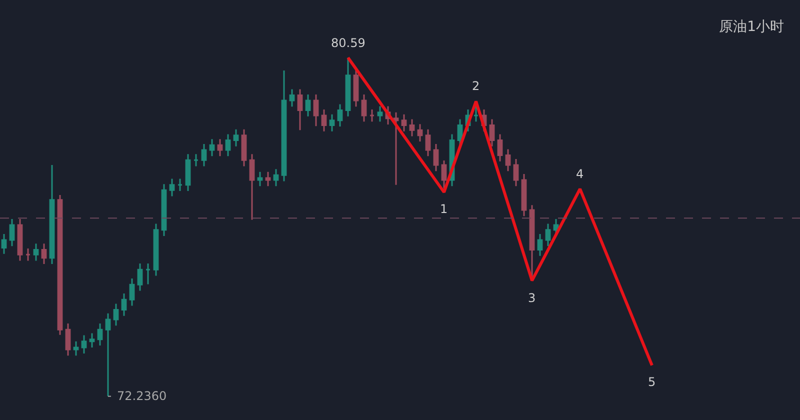  I want to click on annotation: 80.59, so click(348, 43).